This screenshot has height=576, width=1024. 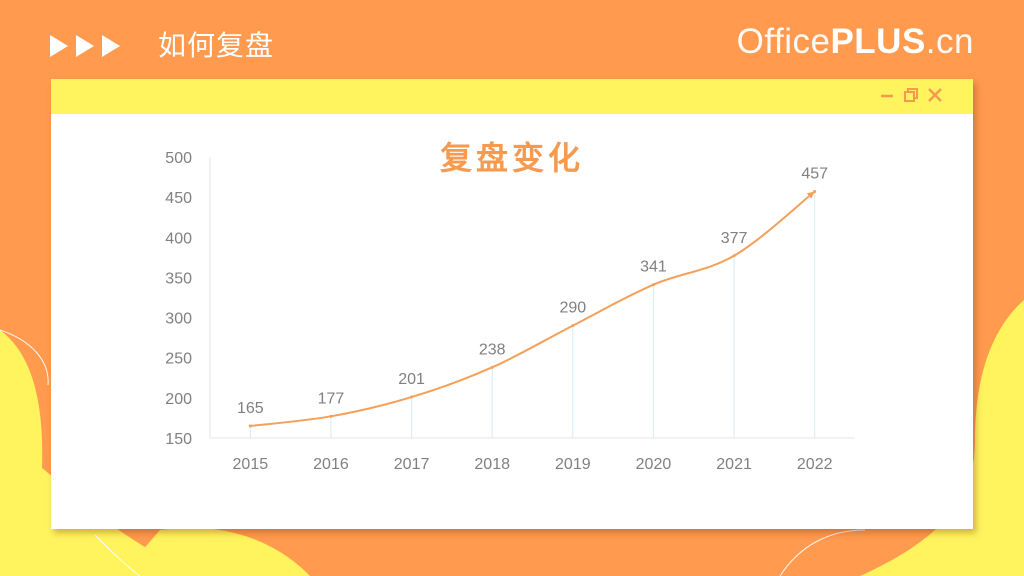 What do you see at coordinates (572, 308) in the screenshot?
I see `data-label: 290` at bounding box center [572, 308].